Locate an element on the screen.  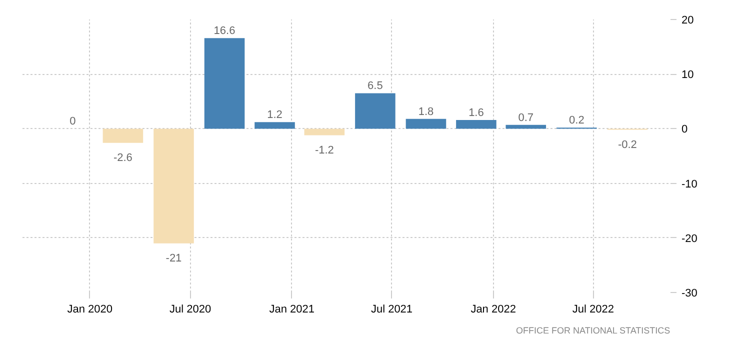
x-tick-label: Jul 2022 is located at coordinates (593, 310).